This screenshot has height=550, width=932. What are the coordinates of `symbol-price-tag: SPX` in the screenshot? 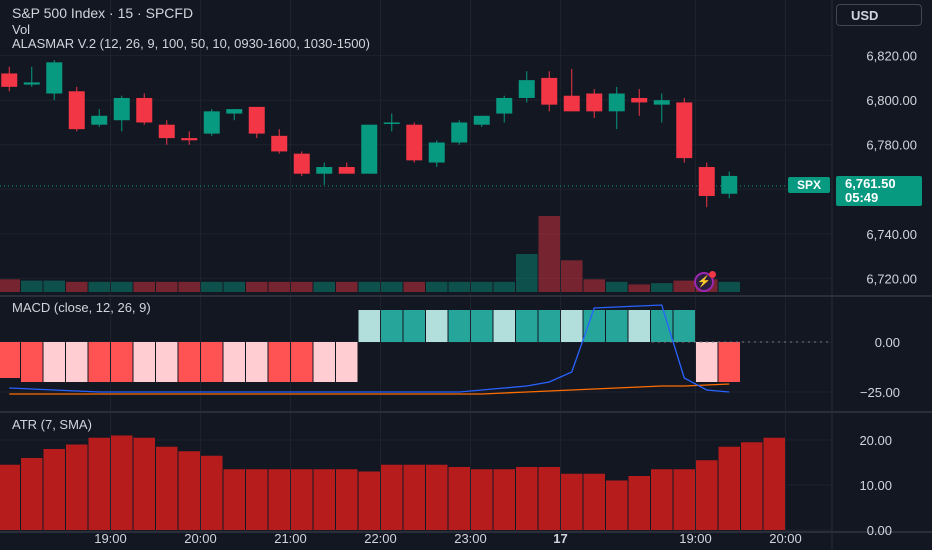 It's located at (809, 185).